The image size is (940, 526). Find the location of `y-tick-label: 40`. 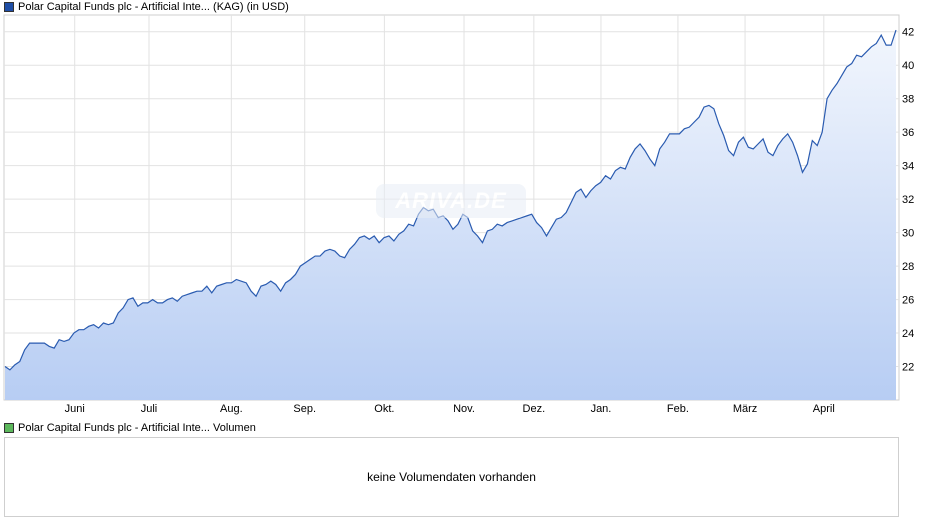

y-tick-label: 40 is located at coordinates (908, 66).